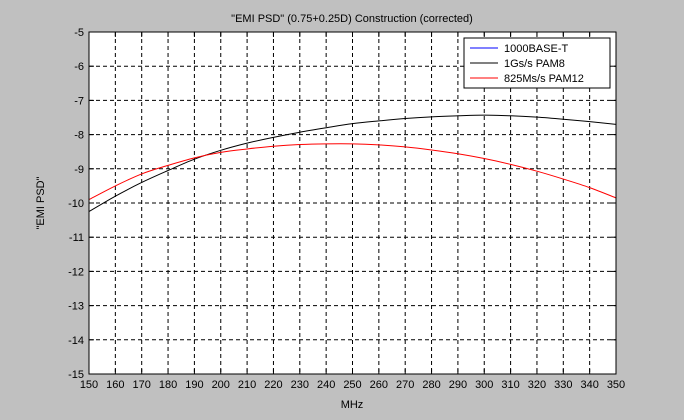 This screenshot has width=684, height=420. What do you see at coordinates (89, 385) in the screenshot?
I see `x-tick-label: 150` at bounding box center [89, 385].